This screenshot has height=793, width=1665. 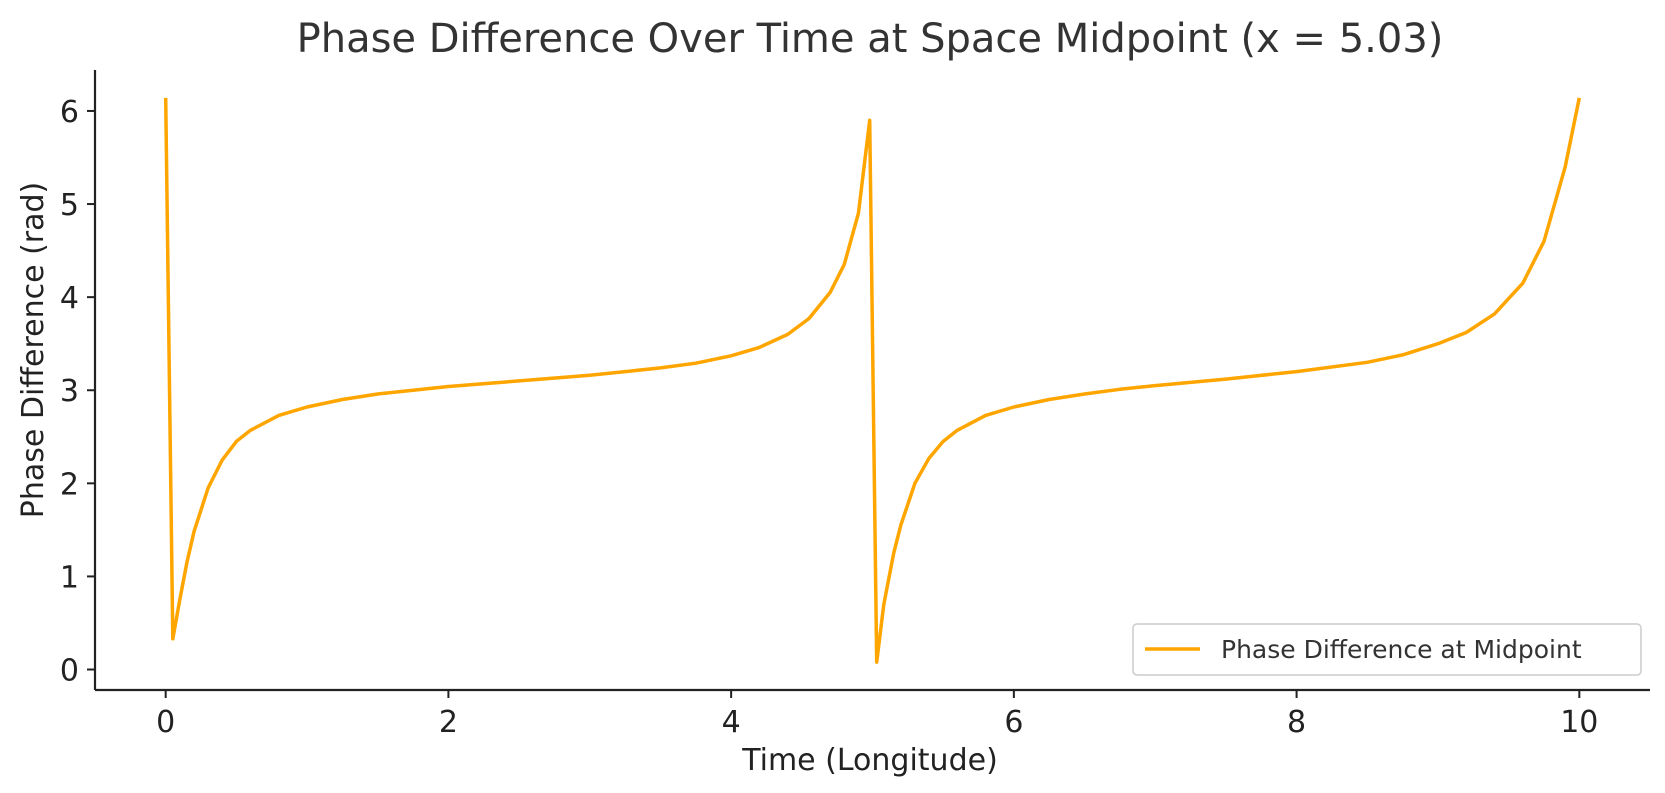 I want to click on legend-box, so click(x=1387, y=649).